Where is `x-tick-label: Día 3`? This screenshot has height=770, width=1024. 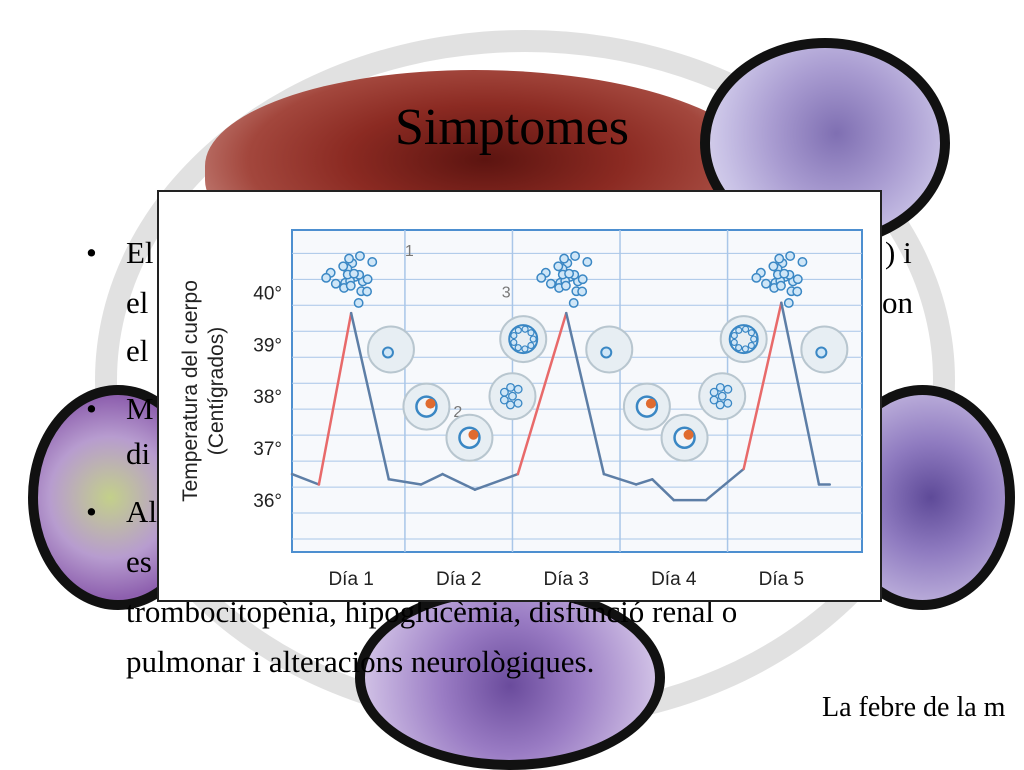 x-tick-label: Día 3 is located at coordinates (566, 579).